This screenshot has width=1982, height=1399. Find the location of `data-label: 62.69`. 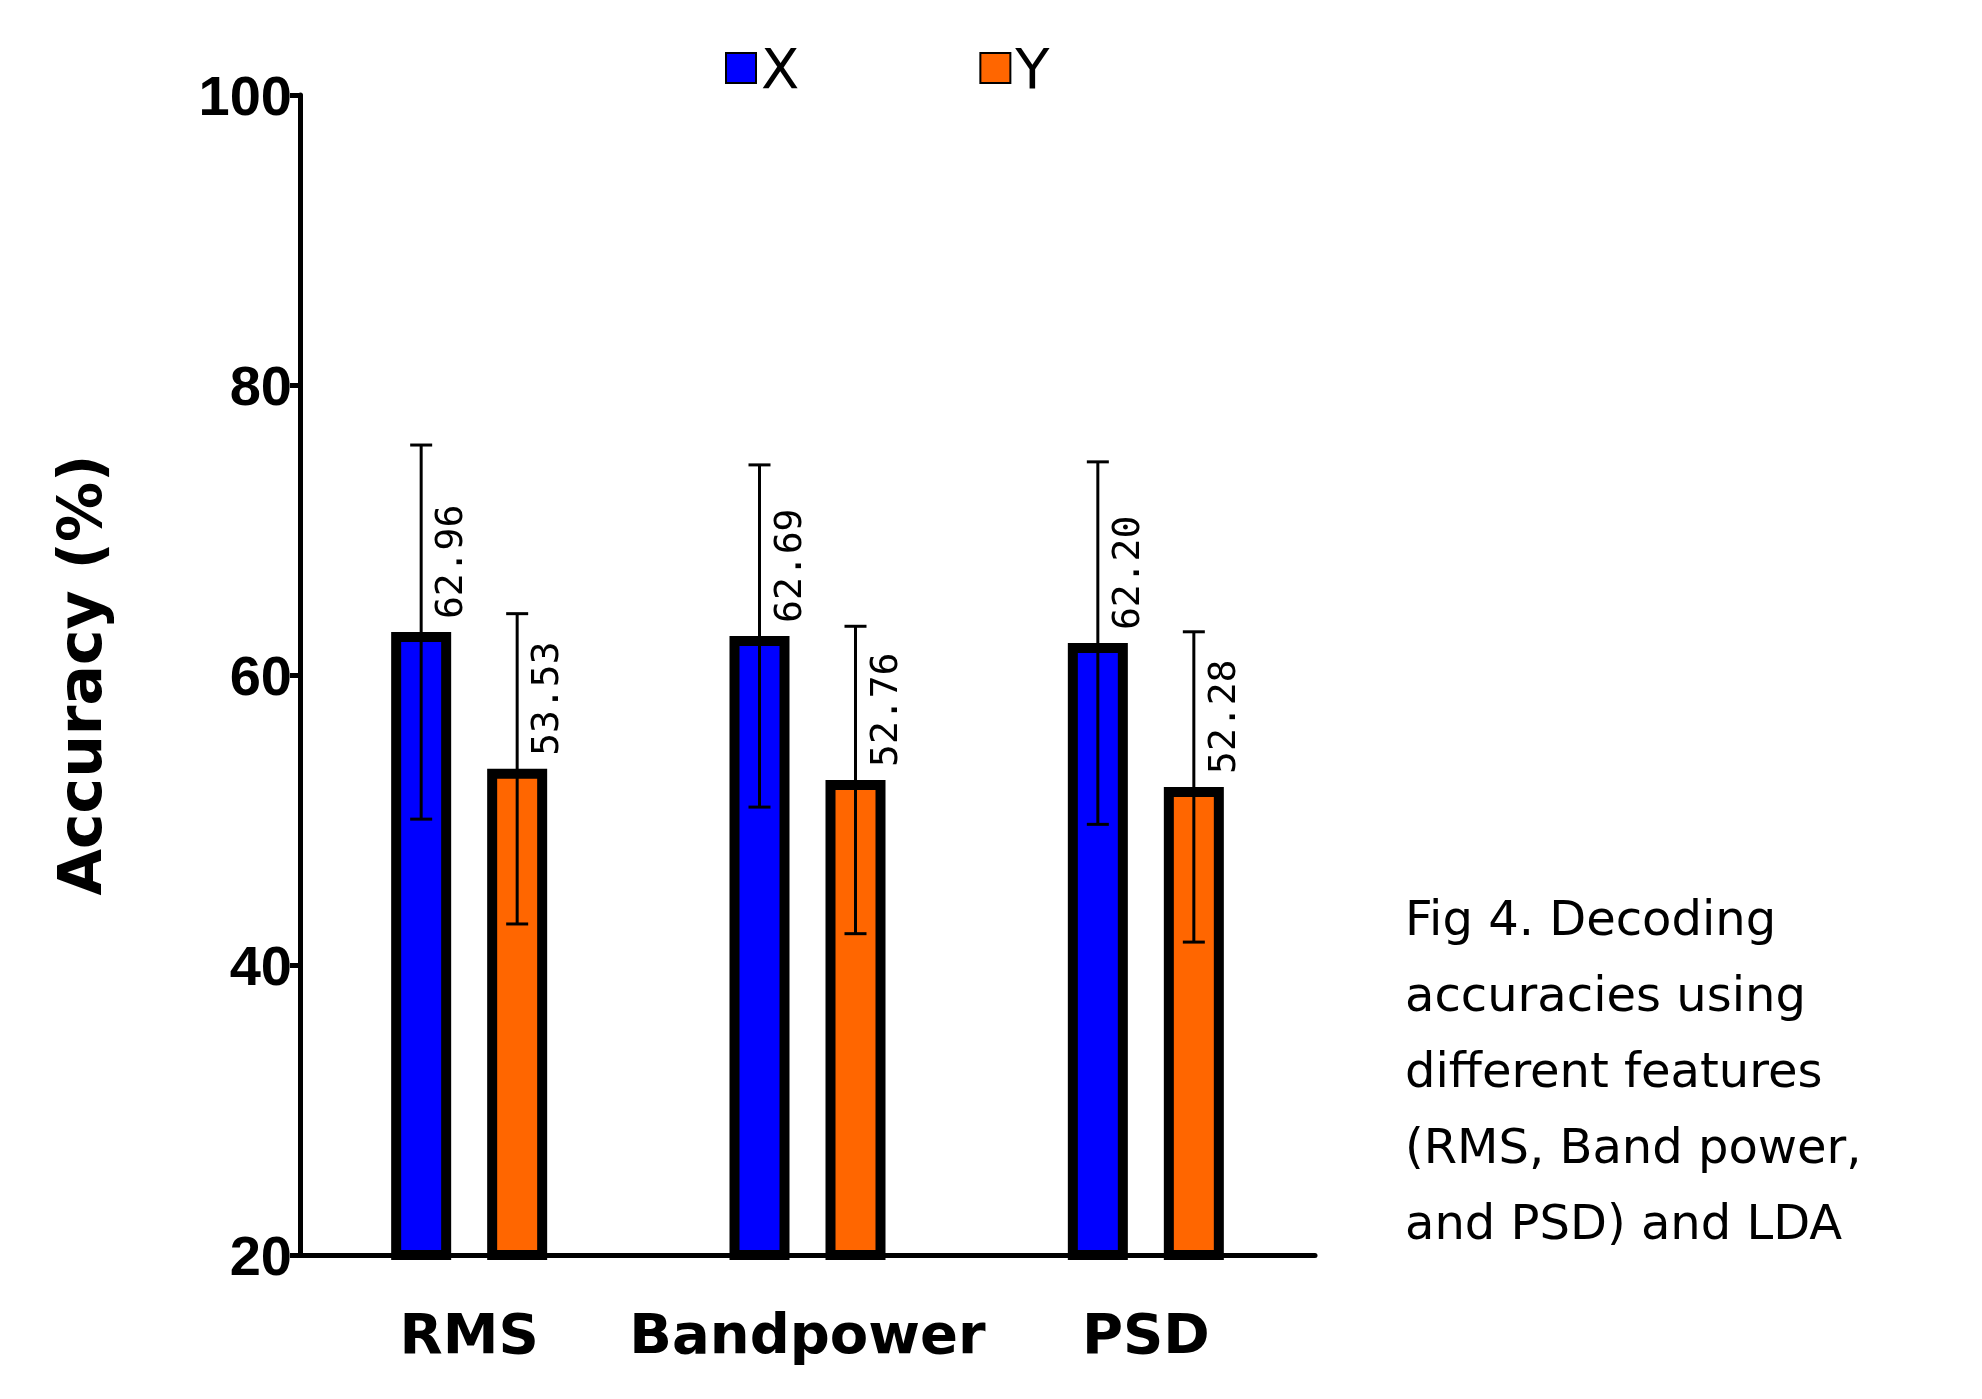

data-label: 62.69 is located at coordinates (787, 565).